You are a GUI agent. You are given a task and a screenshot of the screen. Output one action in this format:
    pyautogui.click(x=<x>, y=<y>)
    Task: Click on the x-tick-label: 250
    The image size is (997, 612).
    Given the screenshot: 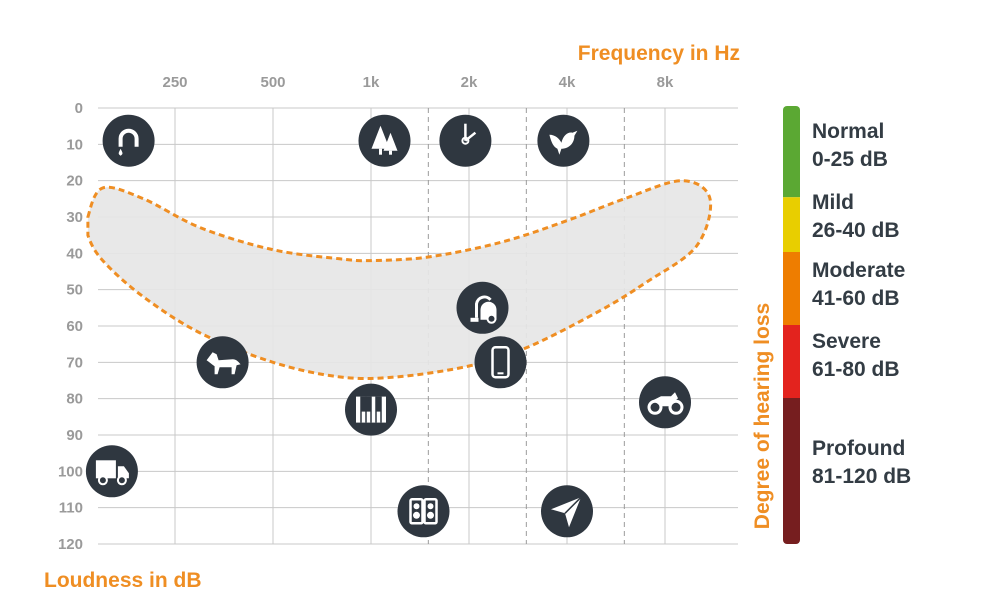 What is the action you would take?
    pyautogui.click(x=174, y=82)
    